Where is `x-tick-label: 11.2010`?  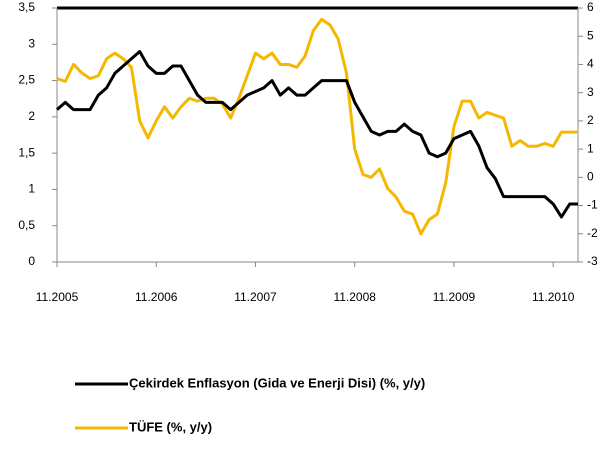
x-tick-label: 11.2010 is located at coordinates (553, 297).